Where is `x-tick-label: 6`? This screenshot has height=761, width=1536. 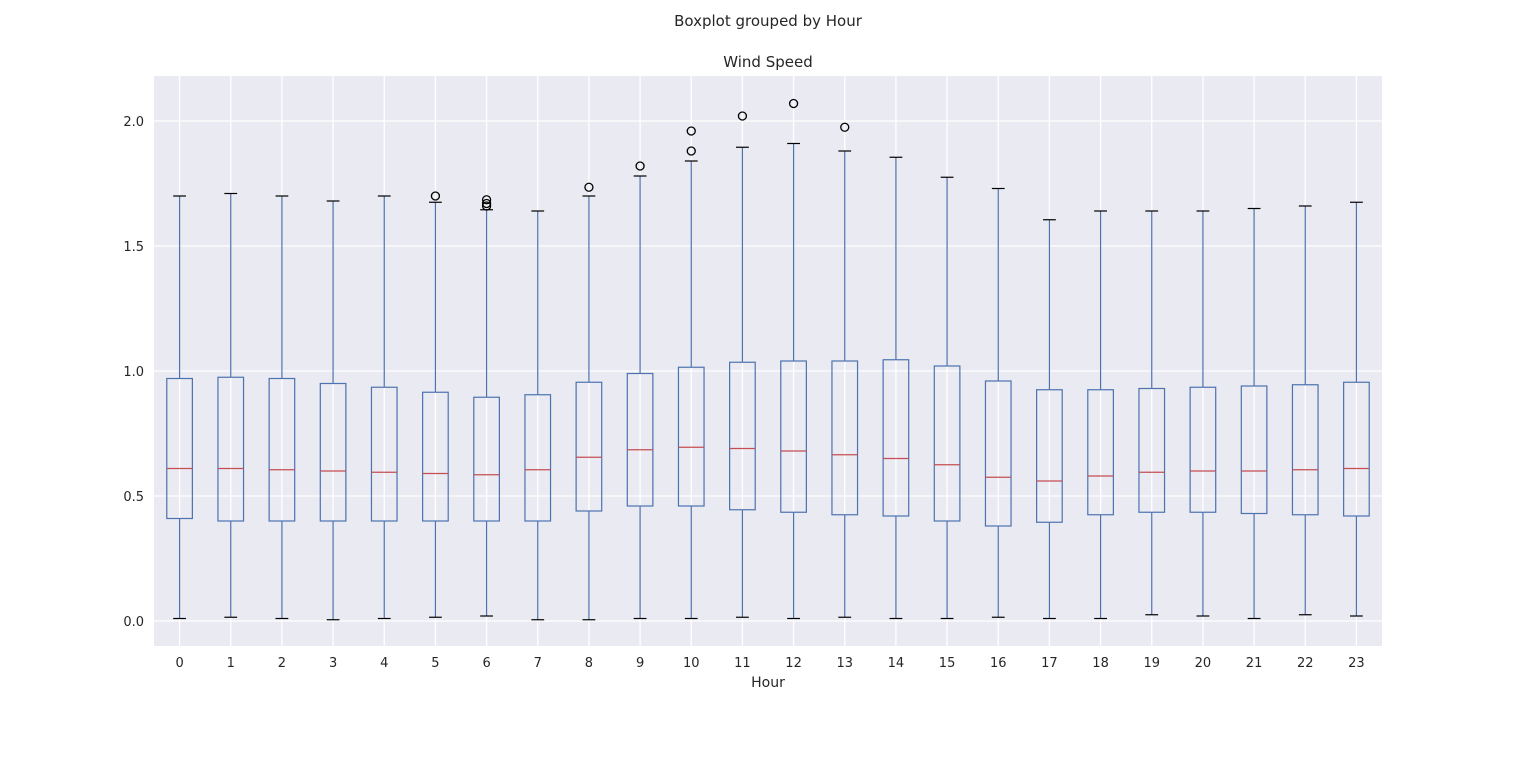
x-tick-label: 6 is located at coordinates (486, 663).